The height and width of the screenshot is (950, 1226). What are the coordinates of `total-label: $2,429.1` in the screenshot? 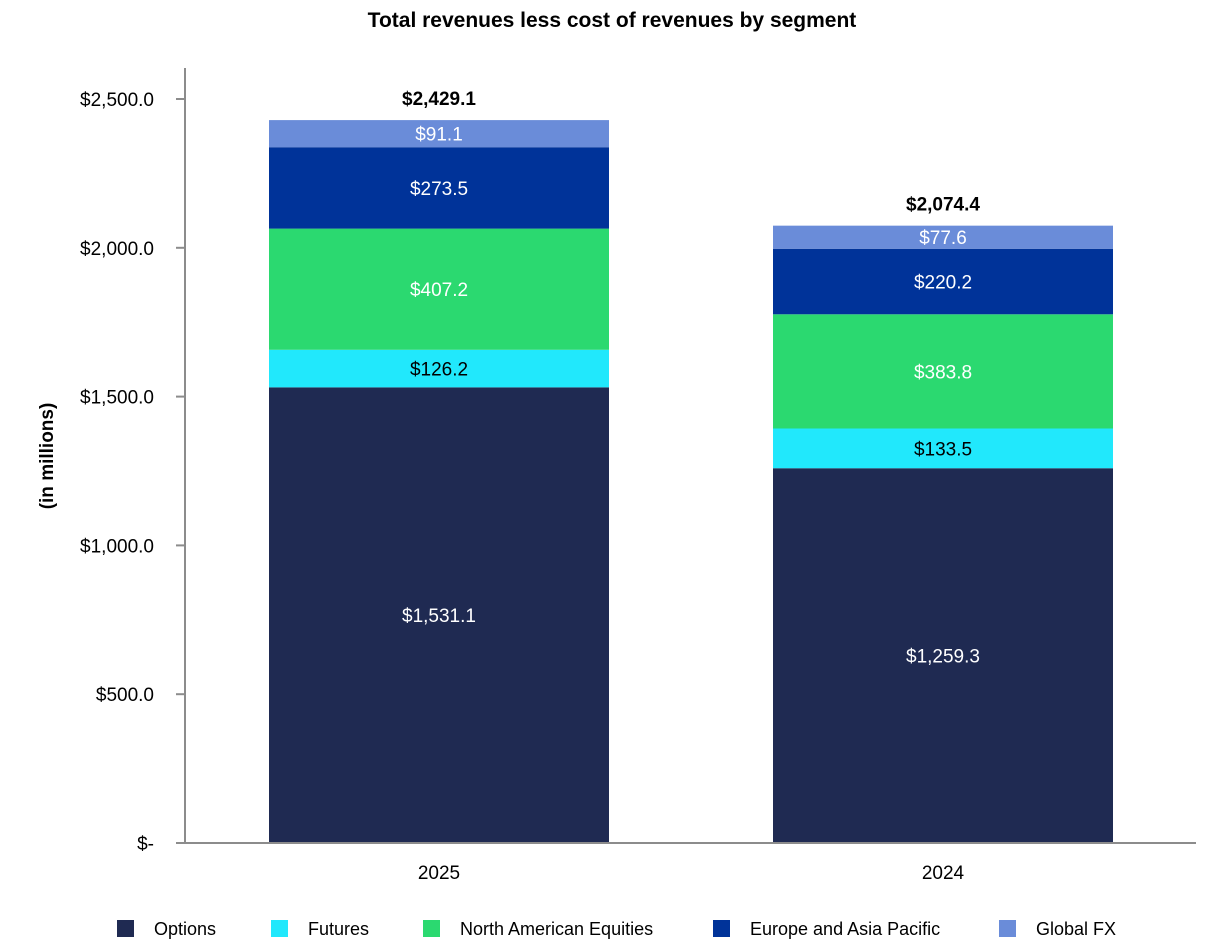 It's located at (439, 99).